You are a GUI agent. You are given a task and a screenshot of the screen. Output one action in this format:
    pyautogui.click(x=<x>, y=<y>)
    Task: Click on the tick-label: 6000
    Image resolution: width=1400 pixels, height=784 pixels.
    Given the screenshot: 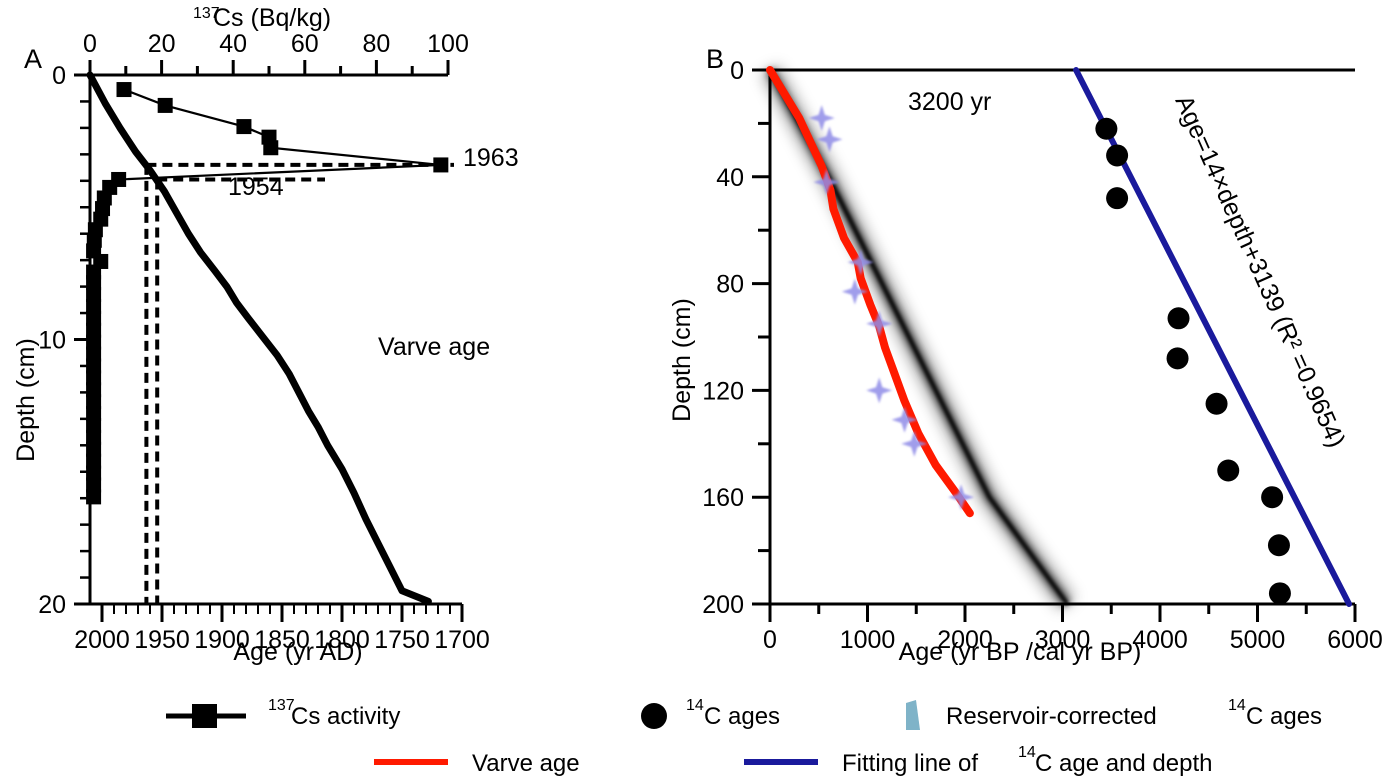 What is the action you would take?
    pyautogui.click(x=1355, y=640)
    